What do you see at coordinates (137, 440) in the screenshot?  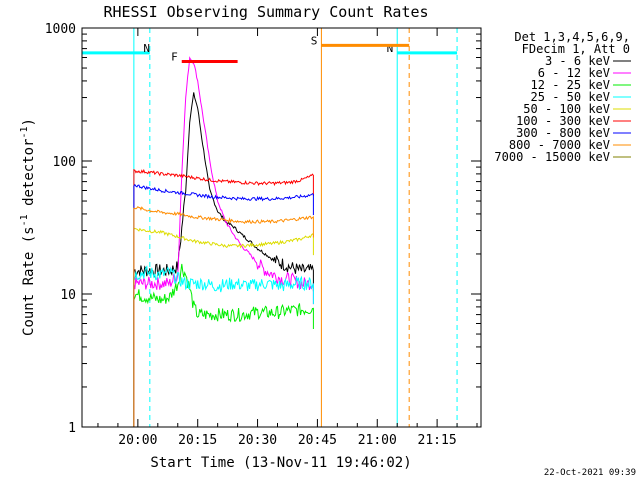 I see `x-tick-label-0: 20:00` at bounding box center [137, 440].